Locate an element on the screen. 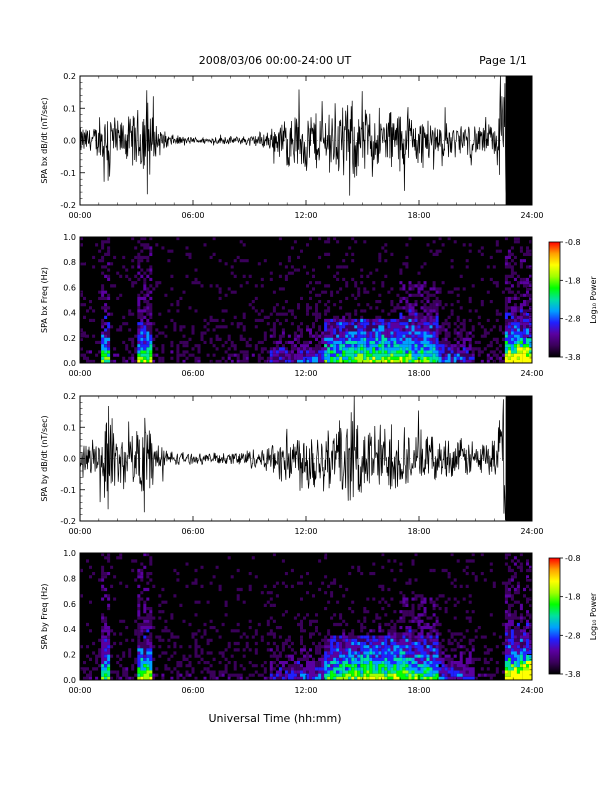 The width and height of the screenshot is (612, 792). page-number: Page 1/1 is located at coordinates (503, 60).